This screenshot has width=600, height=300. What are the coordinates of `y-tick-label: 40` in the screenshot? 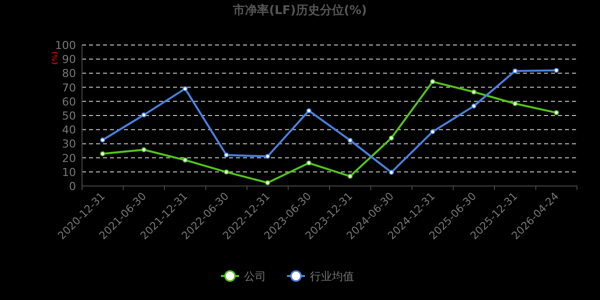 It's located at (69, 130).